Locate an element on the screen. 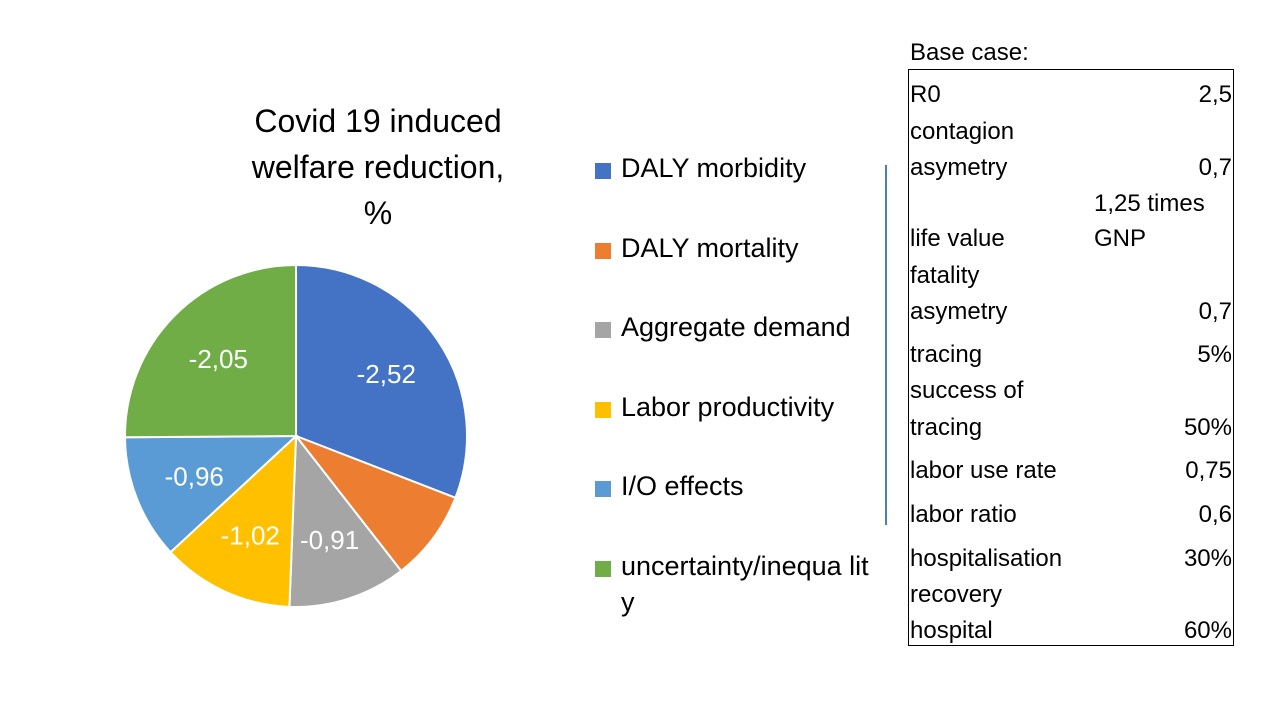 This screenshot has height=720, width=1280. chart-title-line-1: Covid 19 induced is located at coordinates (378, 121).